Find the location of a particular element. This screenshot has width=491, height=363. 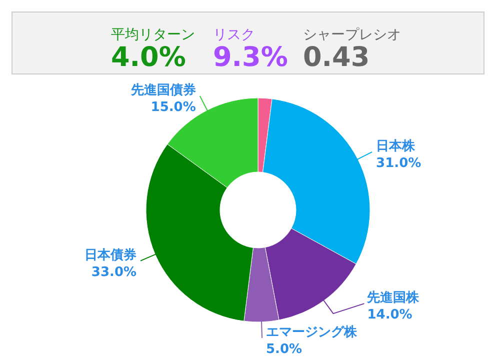

text: 0.43 is located at coordinates (336, 57).